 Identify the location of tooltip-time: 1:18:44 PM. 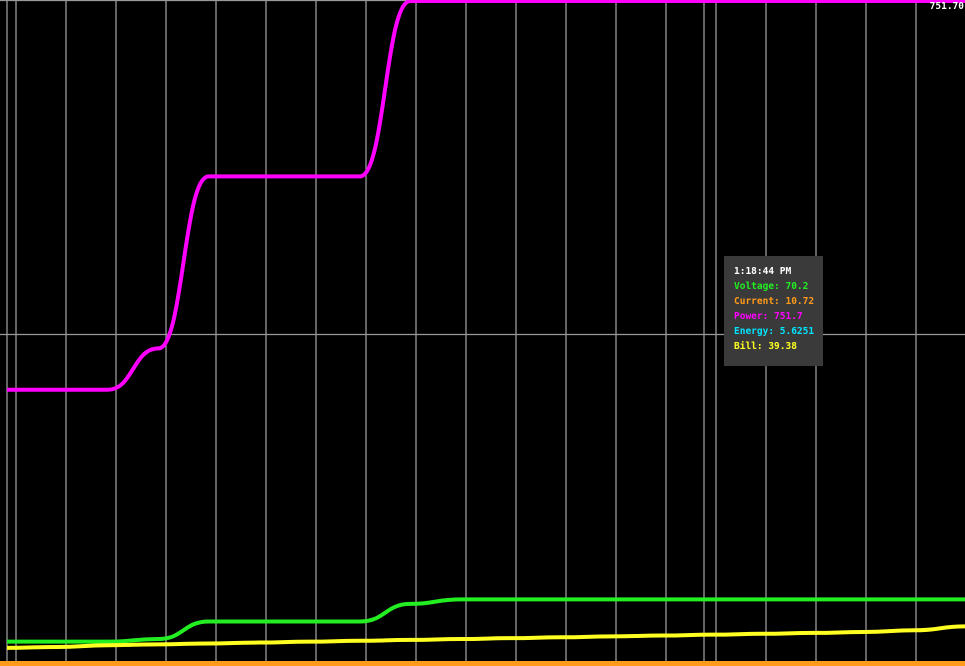
(763, 271).